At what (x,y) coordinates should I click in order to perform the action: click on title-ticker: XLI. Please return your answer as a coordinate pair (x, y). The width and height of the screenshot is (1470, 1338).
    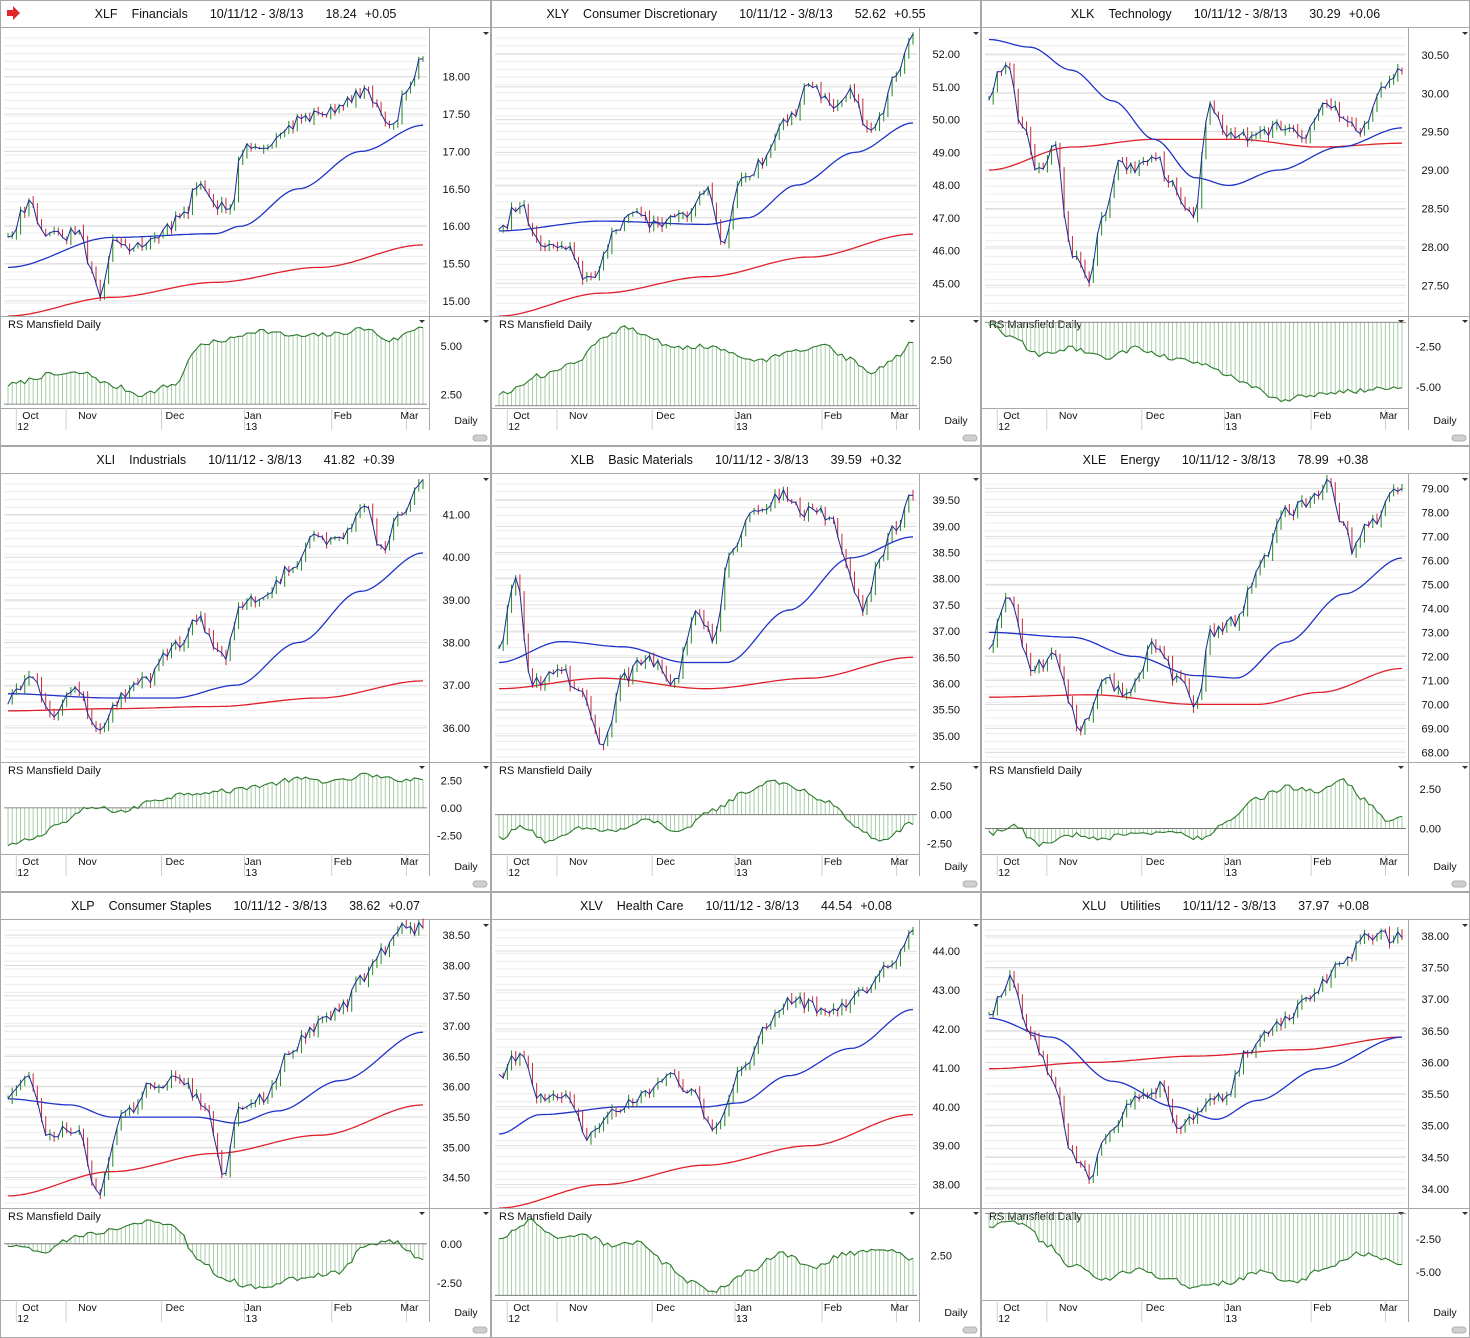
    Looking at the image, I should click on (105, 460).